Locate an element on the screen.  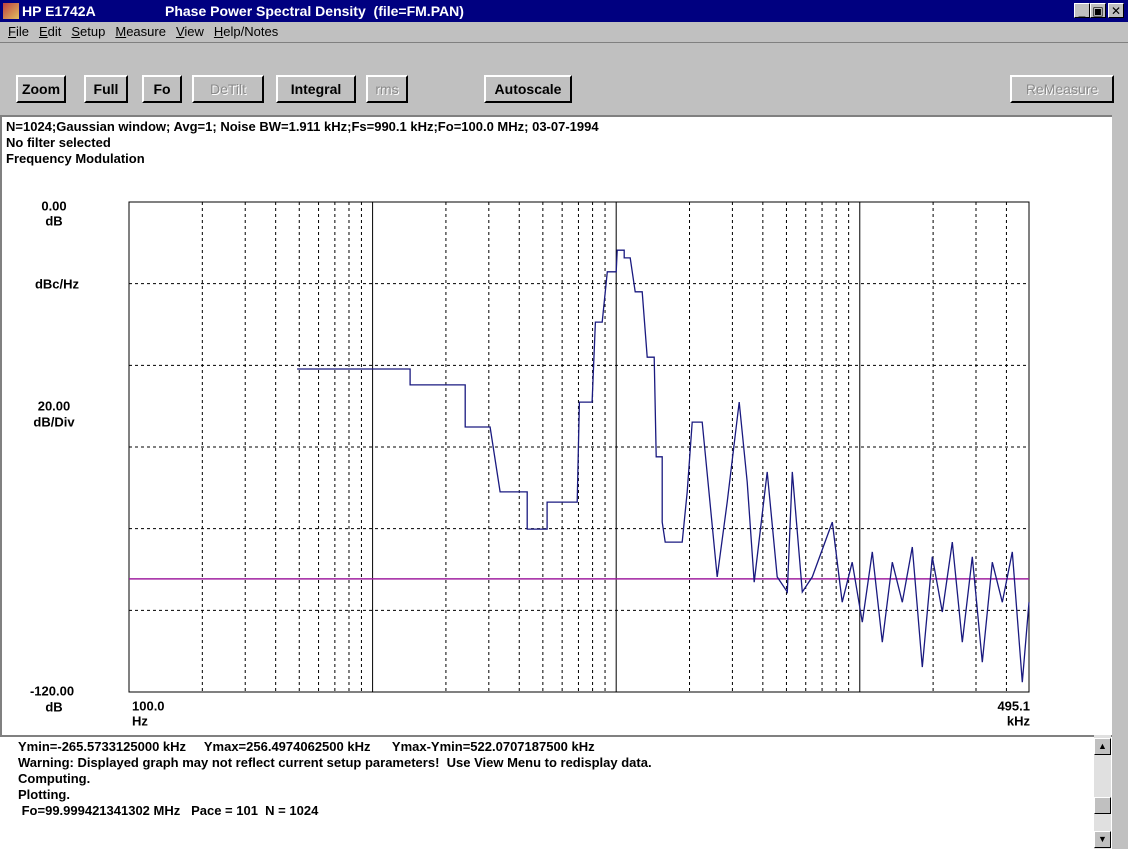
toolbar-button: Full is located at coordinates (106, 89).